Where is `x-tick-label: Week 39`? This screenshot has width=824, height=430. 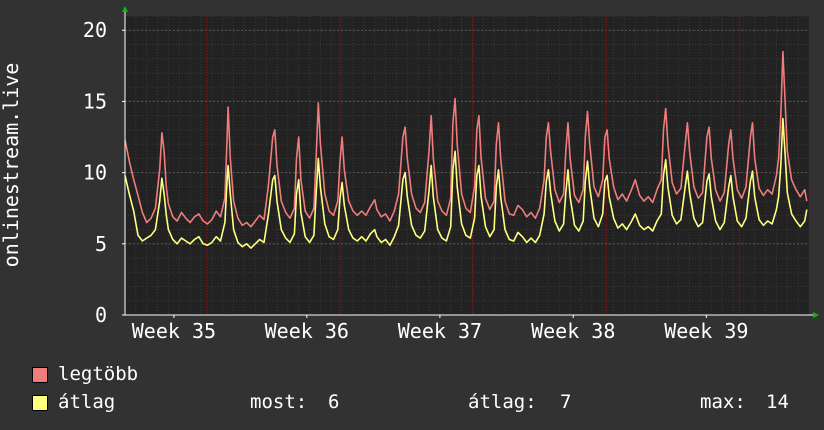
x-tick-label: Week 39 is located at coordinates (706, 331).